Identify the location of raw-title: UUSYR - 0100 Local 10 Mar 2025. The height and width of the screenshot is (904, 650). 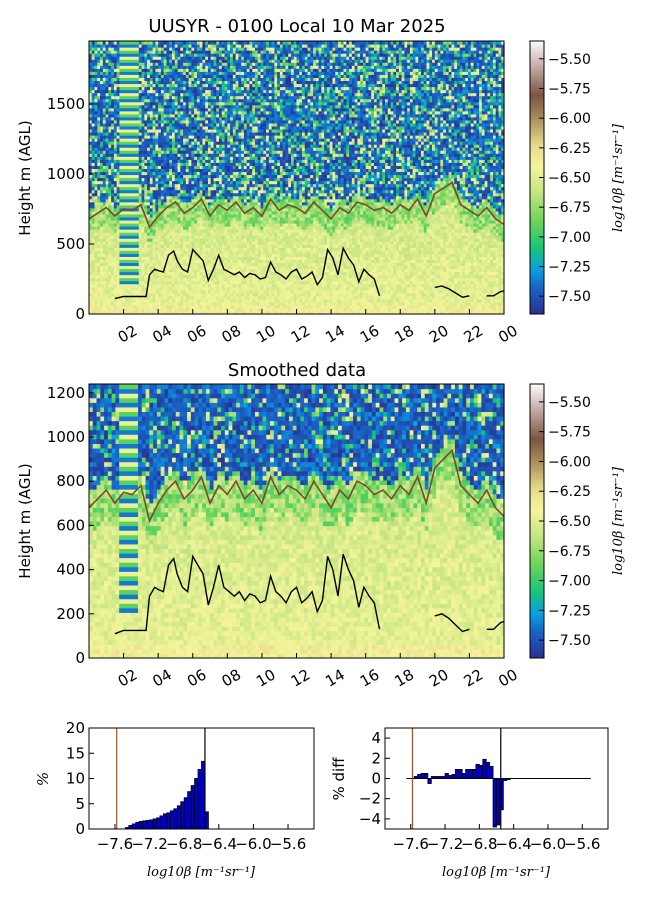
(296, 26).